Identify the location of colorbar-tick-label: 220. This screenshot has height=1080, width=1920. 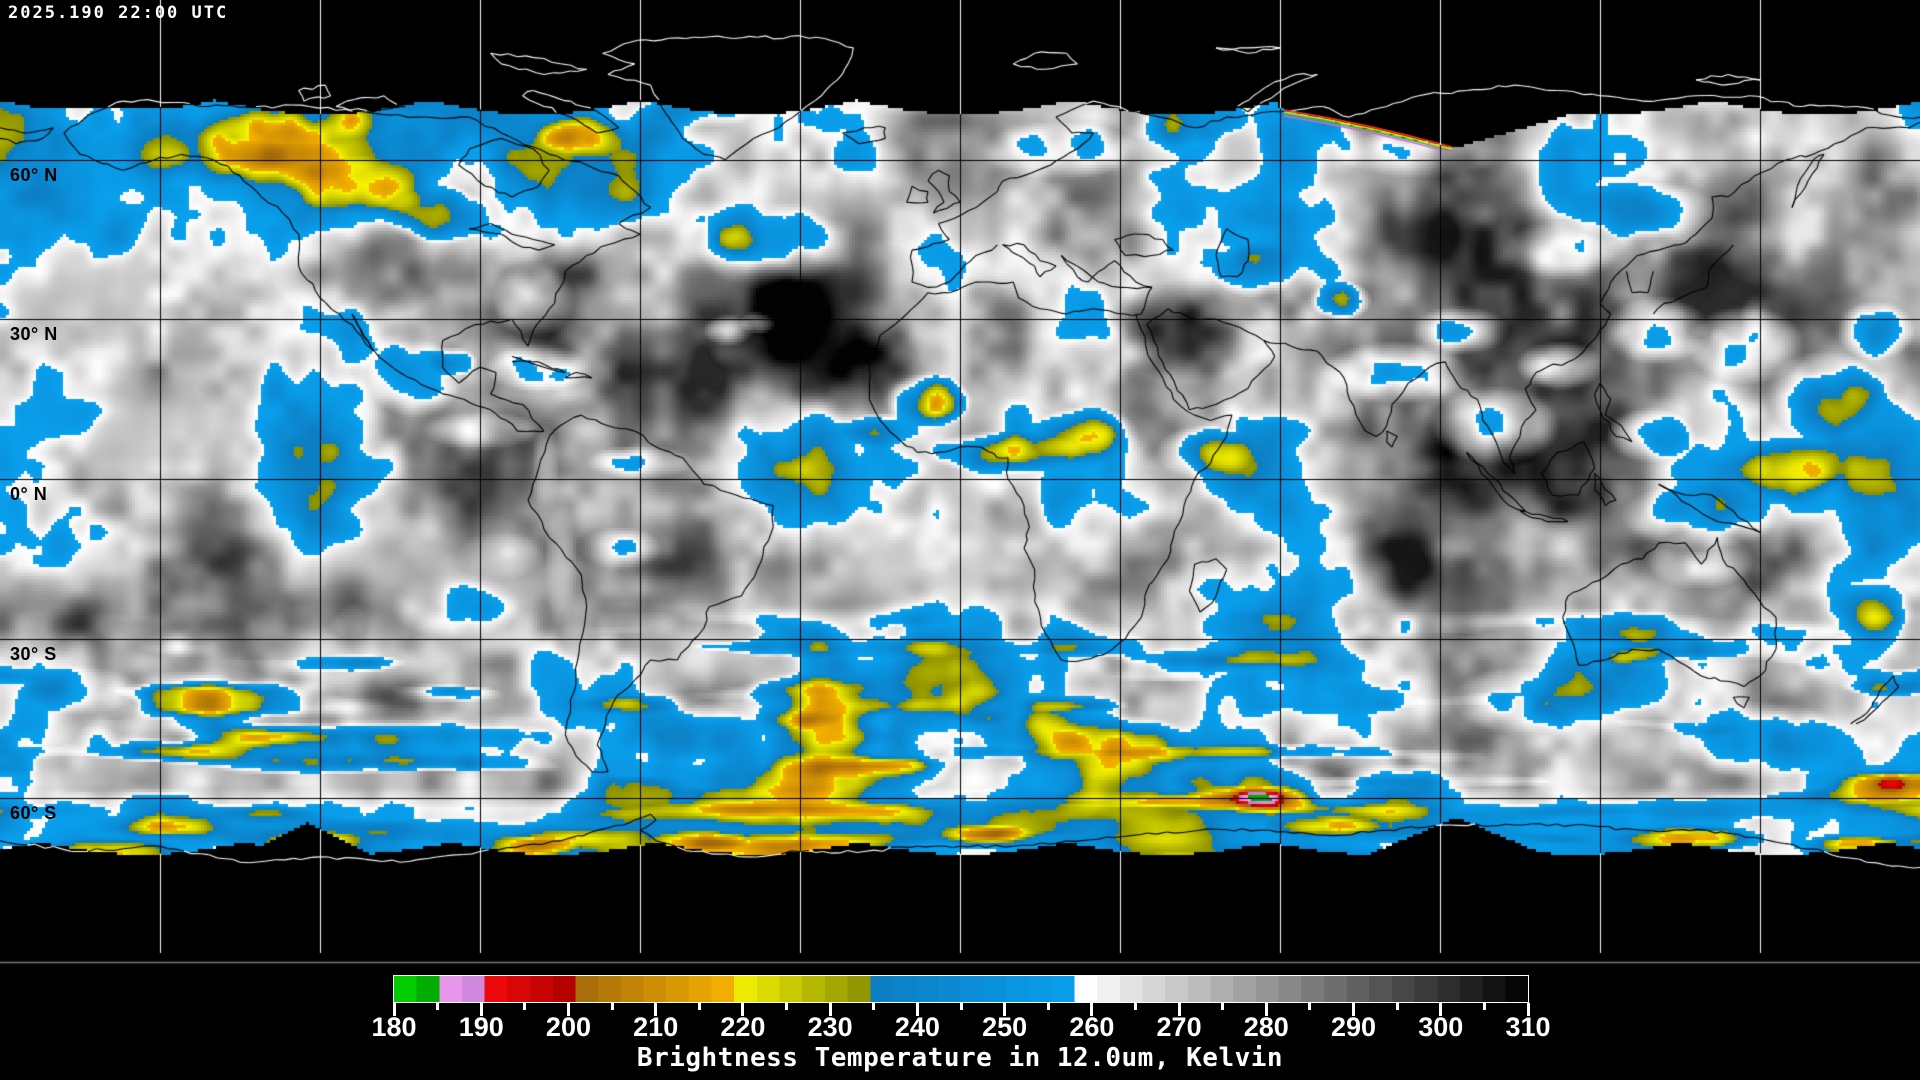
(743, 1027).